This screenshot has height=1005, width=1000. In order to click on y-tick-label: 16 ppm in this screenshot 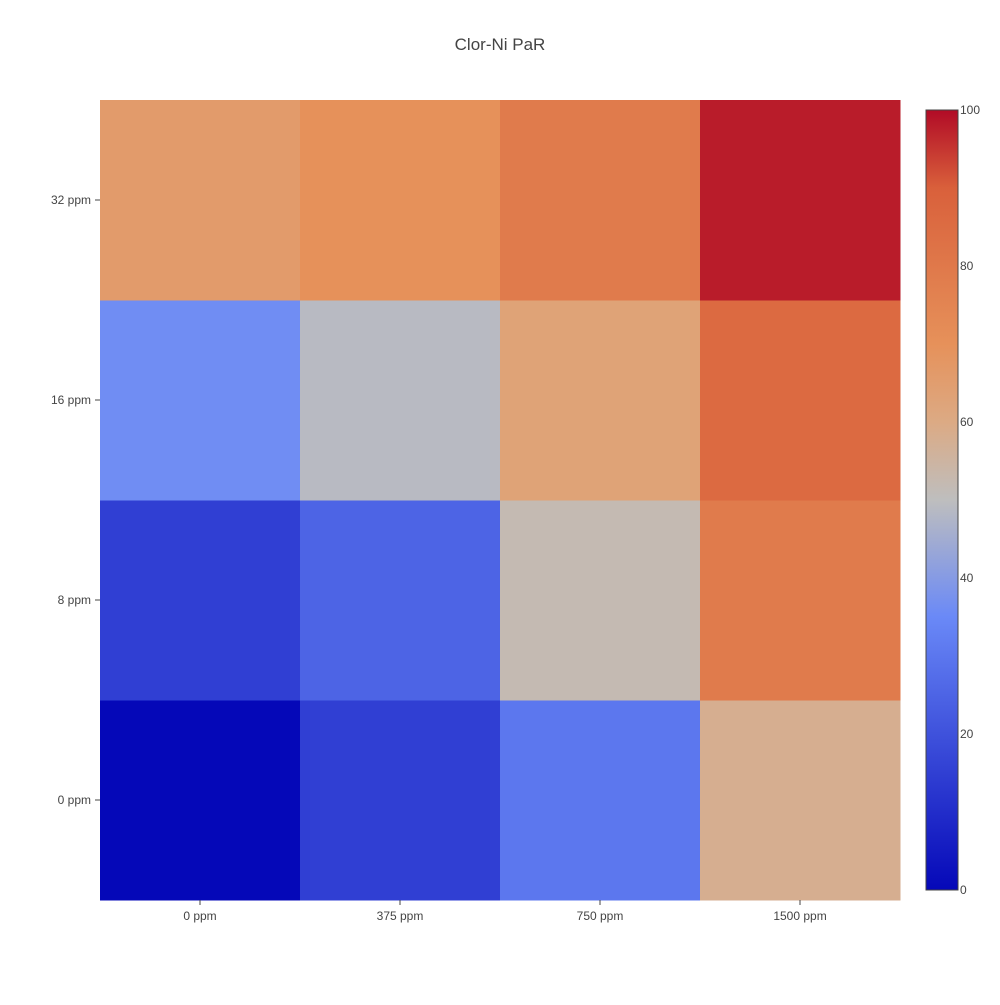, I will do `click(71, 400)`.